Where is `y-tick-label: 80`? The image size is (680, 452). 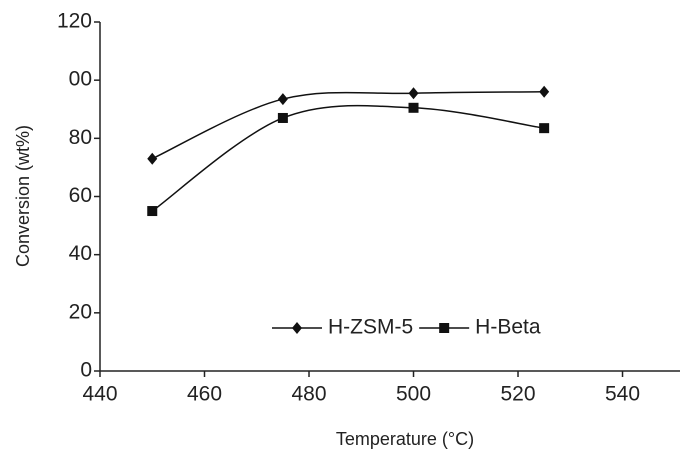 y-tick-label: 80 is located at coordinates (80, 137).